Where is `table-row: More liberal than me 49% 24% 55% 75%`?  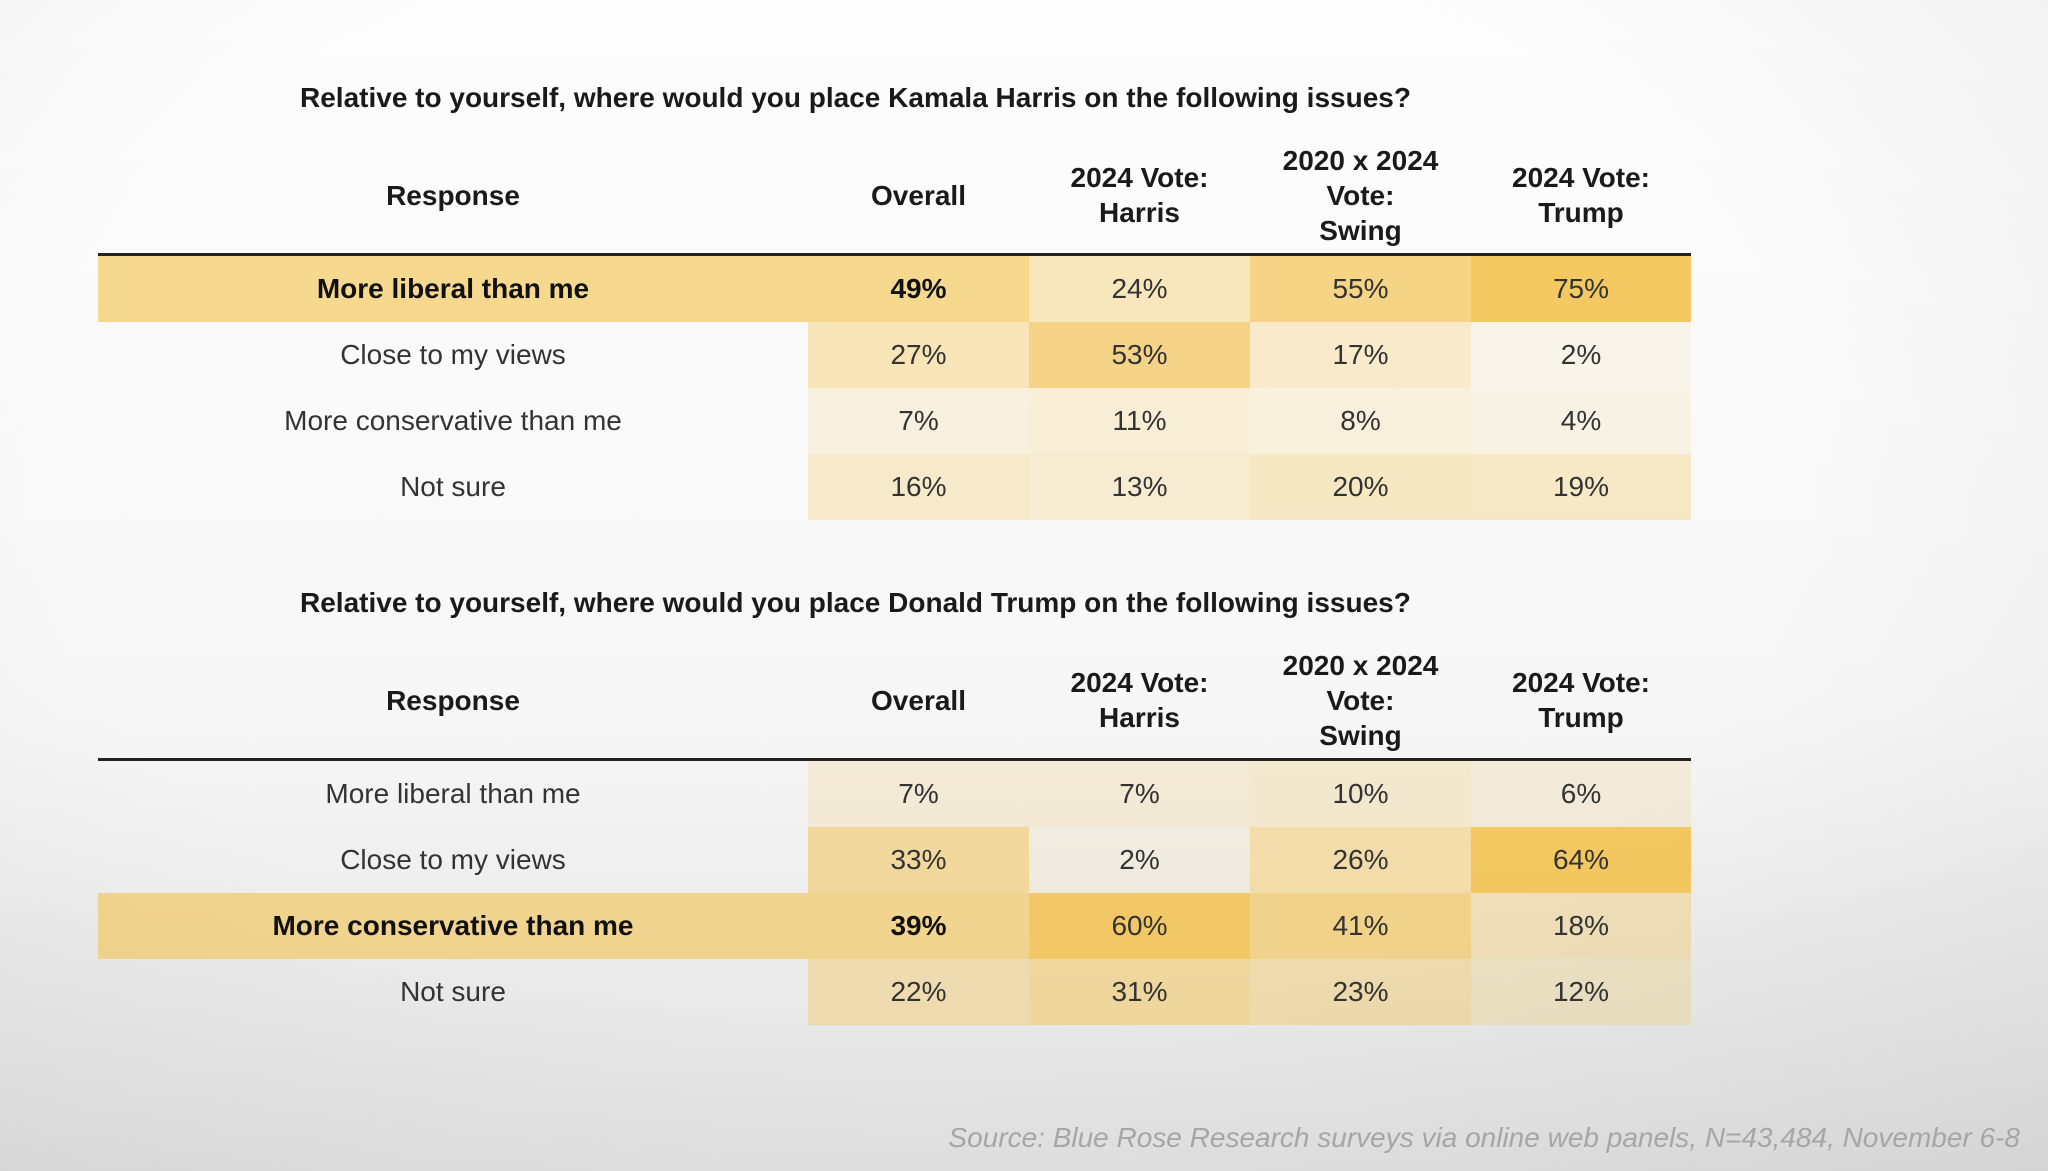 table-row: More liberal than me 49% 24% 55% 75% is located at coordinates (894, 289).